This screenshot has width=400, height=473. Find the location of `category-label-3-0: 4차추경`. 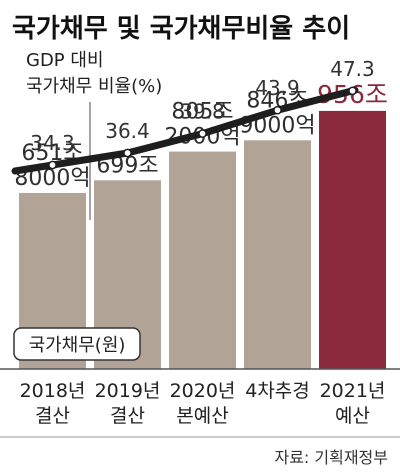

category-label-3-0: 4차추경 is located at coordinates (277, 391).